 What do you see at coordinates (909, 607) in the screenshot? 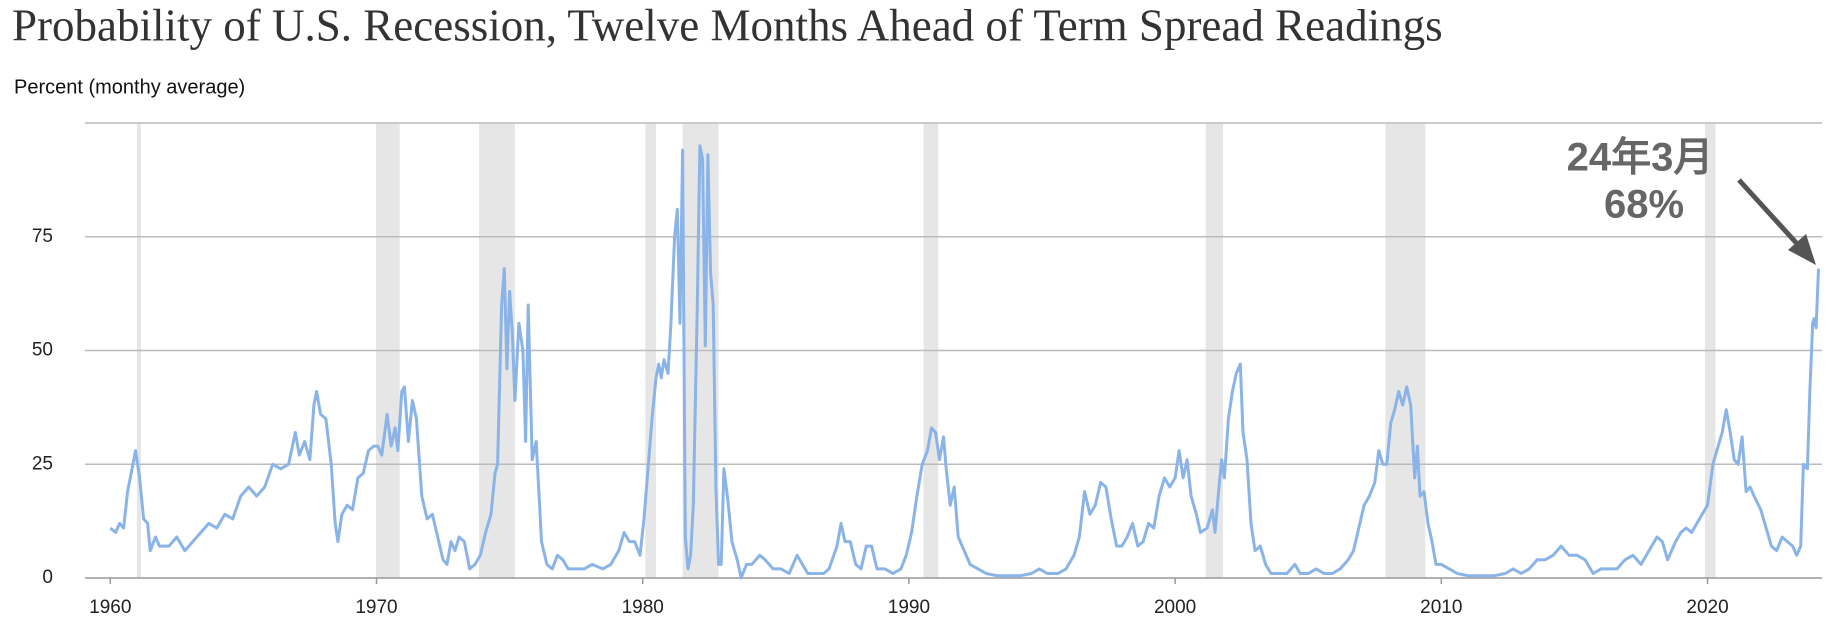
I see `x-tick-label: 1990` at bounding box center [909, 607].